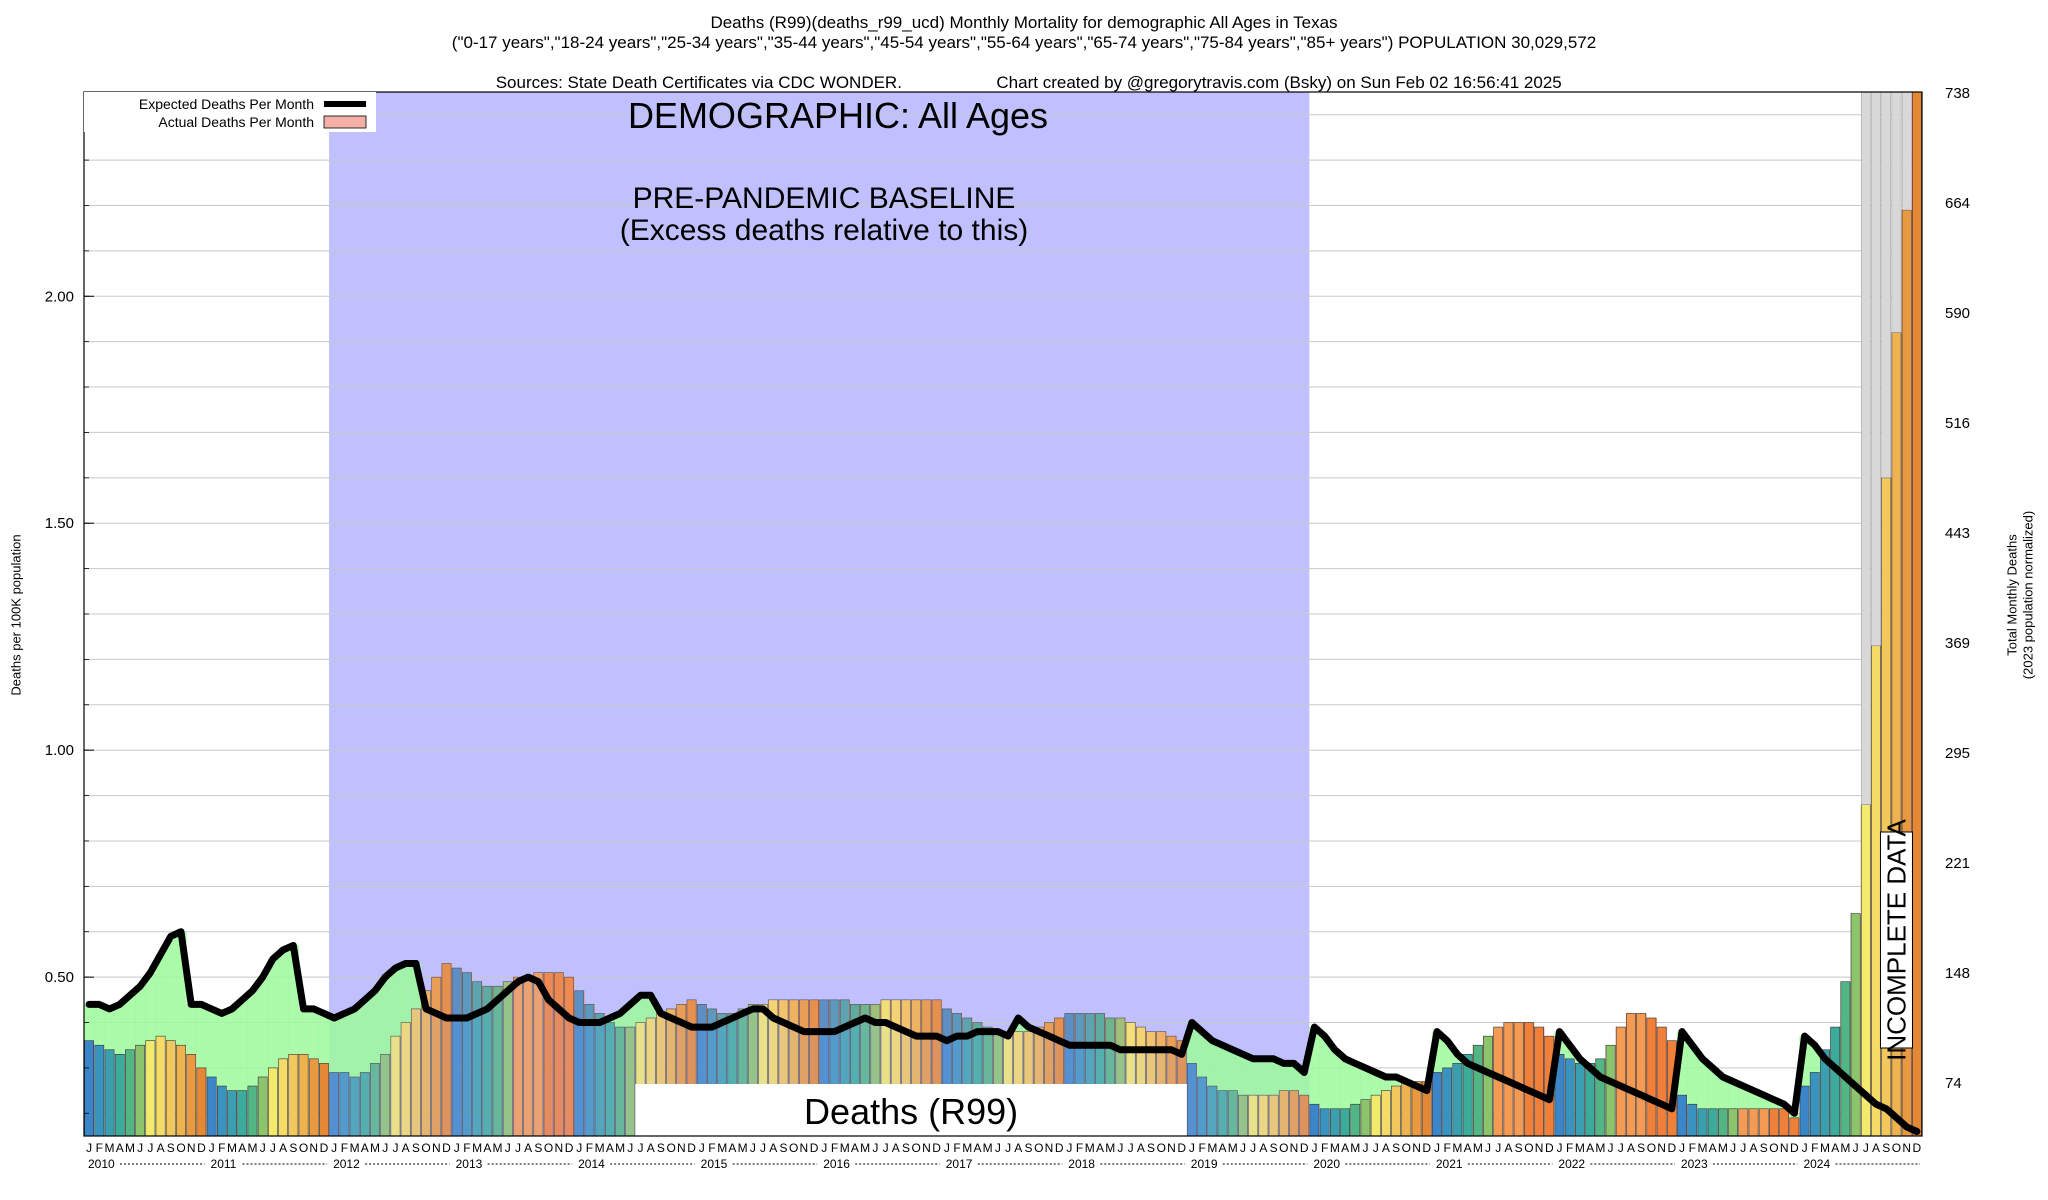 This screenshot has height=1200, width=2048. I want to click on legend-expected-label: Expected Deaths Per Month, so click(226, 104).